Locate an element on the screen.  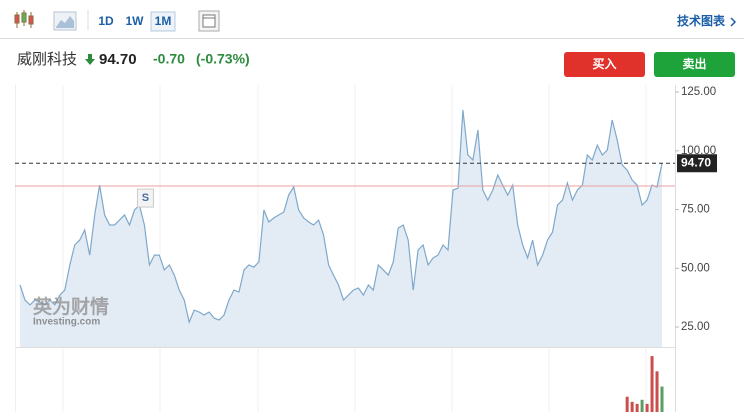
down-arrow is located at coordinates (90, 59).